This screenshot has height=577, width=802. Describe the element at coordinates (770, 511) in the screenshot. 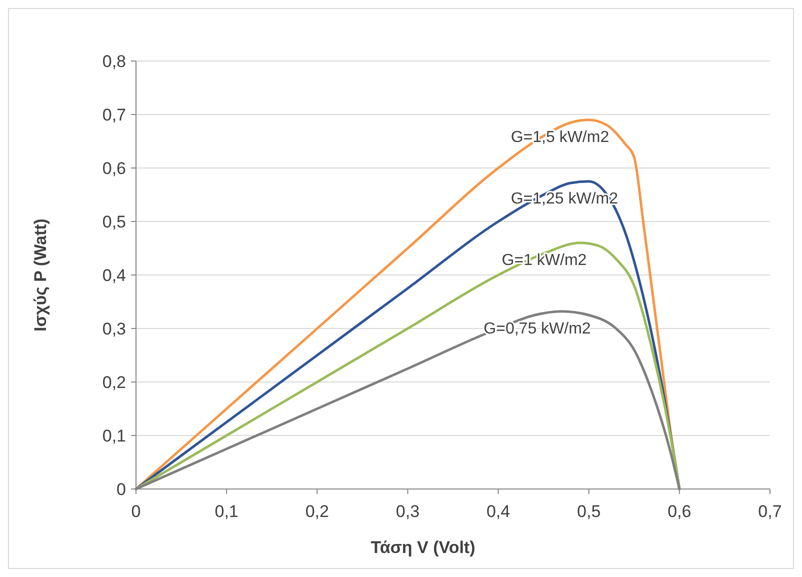

I see `x-tick-label: 0,7` at that location.